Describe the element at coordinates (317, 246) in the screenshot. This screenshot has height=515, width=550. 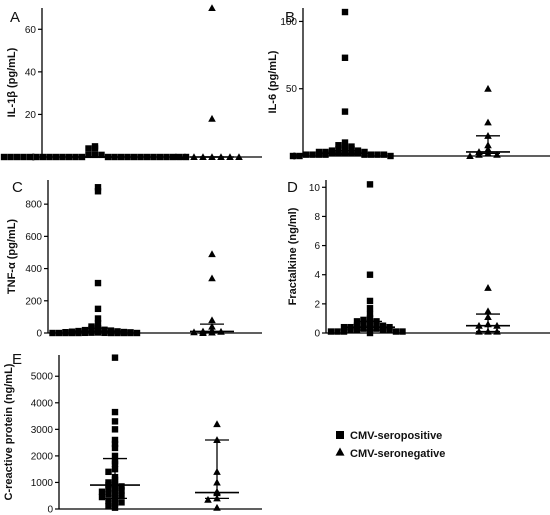
I see `y-tick-label: 6` at that location.